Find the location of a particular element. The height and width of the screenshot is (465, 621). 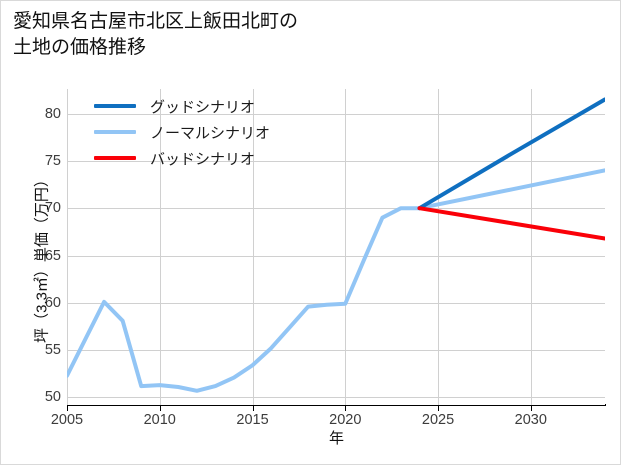

x-tick-label: 2020 is located at coordinates (345, 420).